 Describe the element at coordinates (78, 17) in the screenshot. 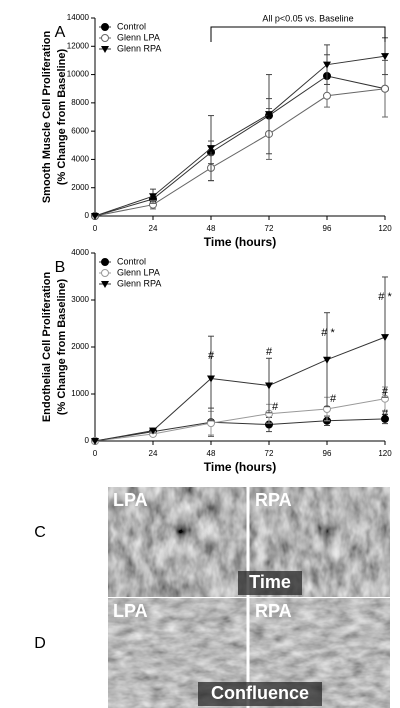

I see `y-tick-label: 14000` at that location.